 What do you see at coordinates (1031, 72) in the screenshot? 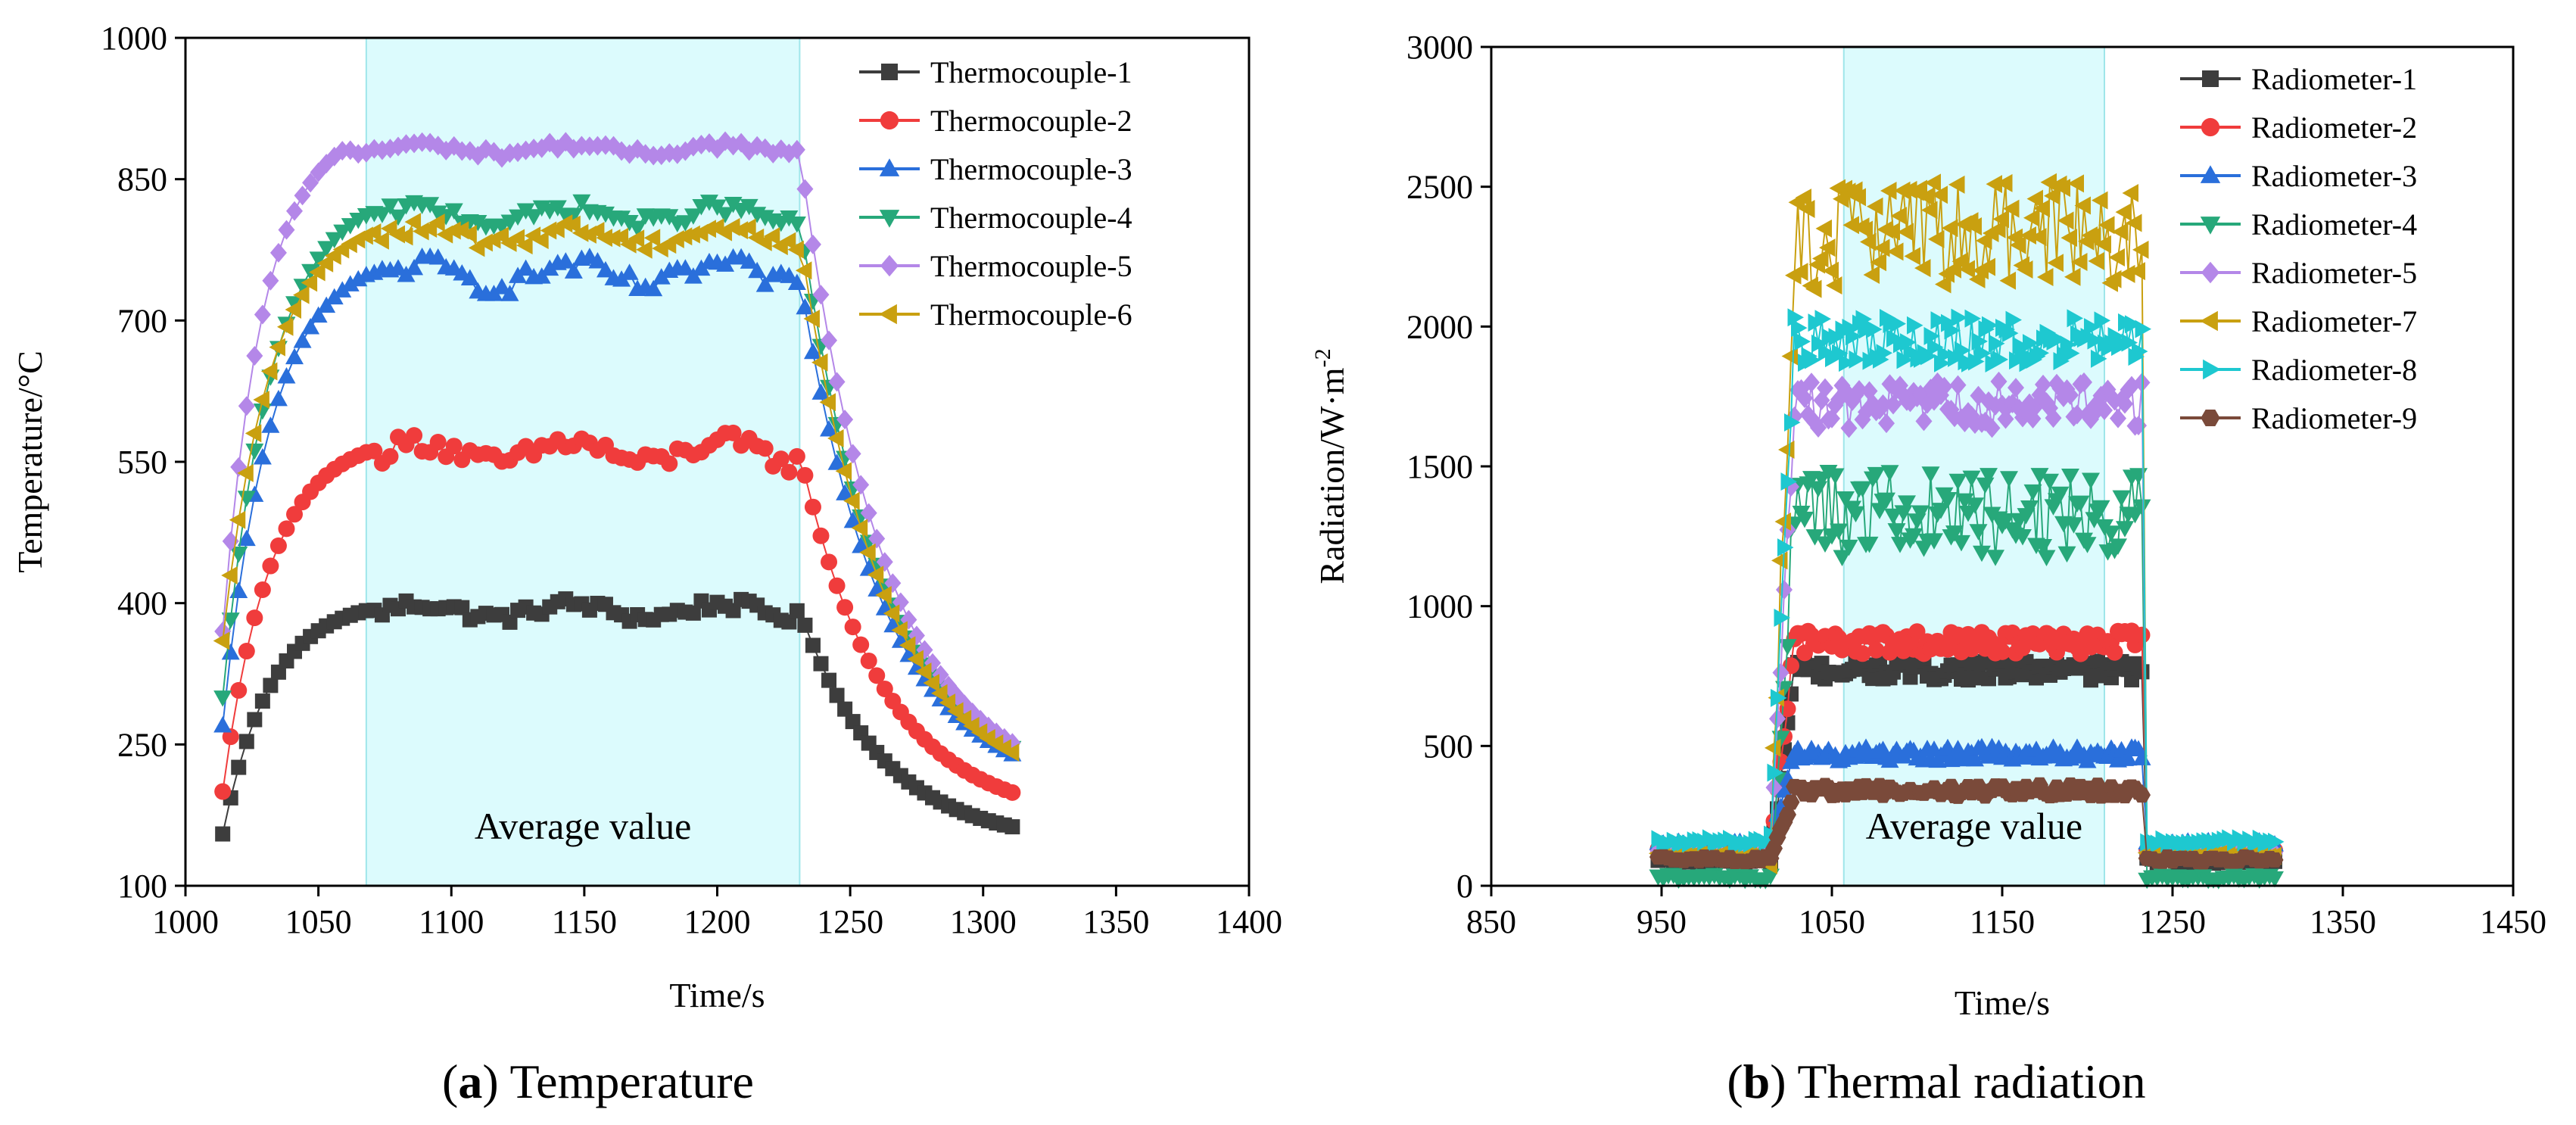
I see `legend-label: Thermocouple-1` at bounding box center [1031, 72].